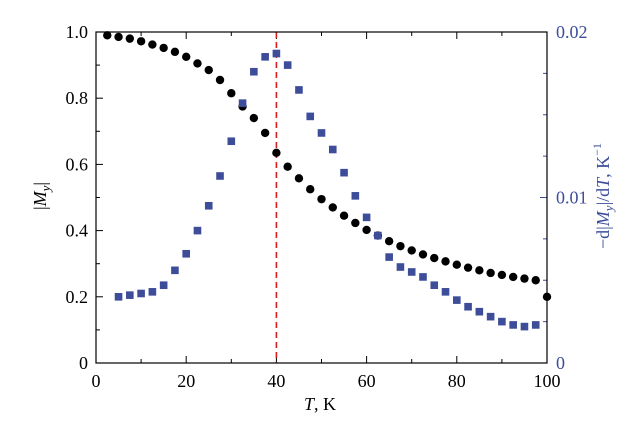 This screenshot has width=643, height=423. What do you see at coordinates (608, 209) in the screenshot?
I see `y-right-title-sub: y` at bounding box center [608, 209].